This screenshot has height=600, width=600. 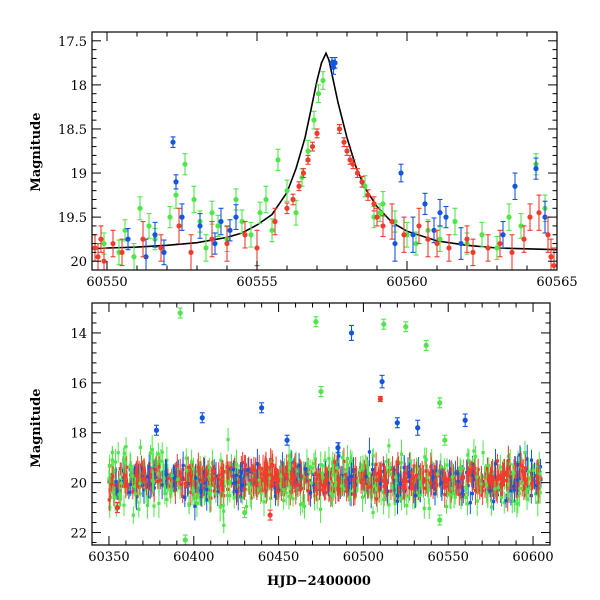 What do you see at coordinates (78, 334) in the screenshot?
I see `y-tick-label: 14` at bounding box center [78, 334].